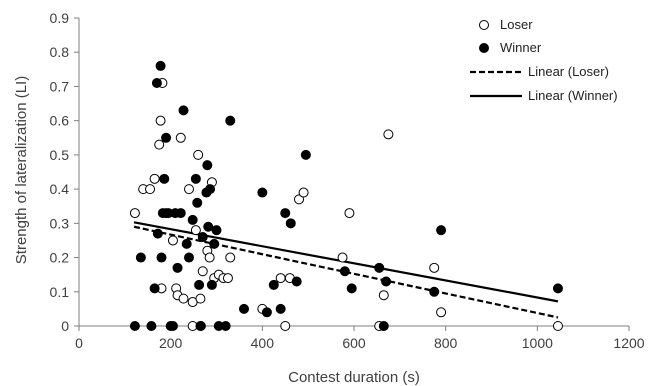 The image size is (649, 386). Describe the element at coordinates (60, 258) in the screenshot. I see `y-tick-label: 0.2` at that location.